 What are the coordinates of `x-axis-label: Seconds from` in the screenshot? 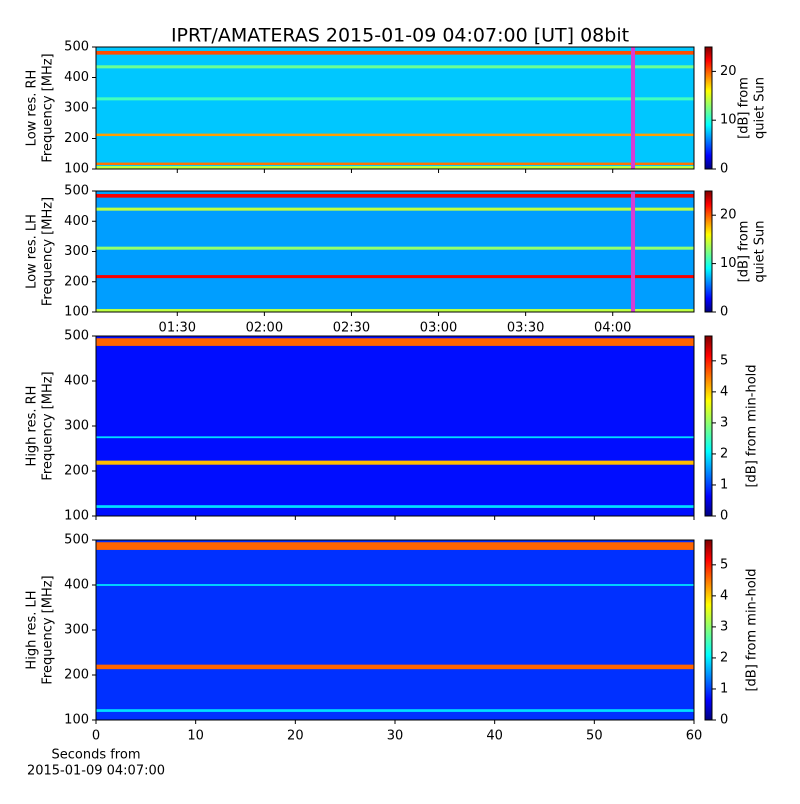 It's located at (95, 755).